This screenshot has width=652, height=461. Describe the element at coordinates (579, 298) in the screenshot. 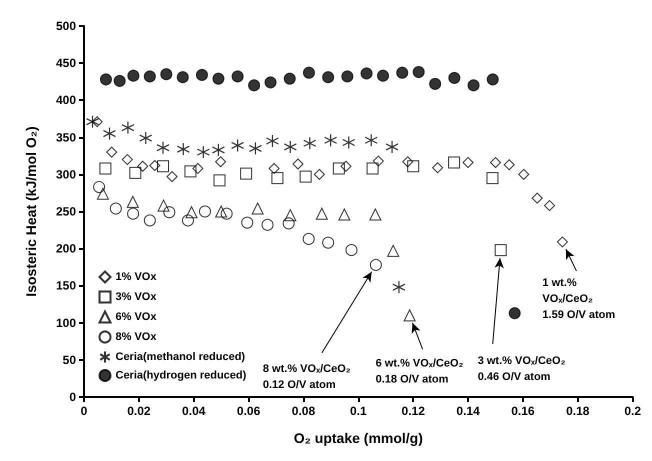

I see `annotation: 1 wt.% VOₓ/CeO₂ 1.59 O/V atom` at that location.